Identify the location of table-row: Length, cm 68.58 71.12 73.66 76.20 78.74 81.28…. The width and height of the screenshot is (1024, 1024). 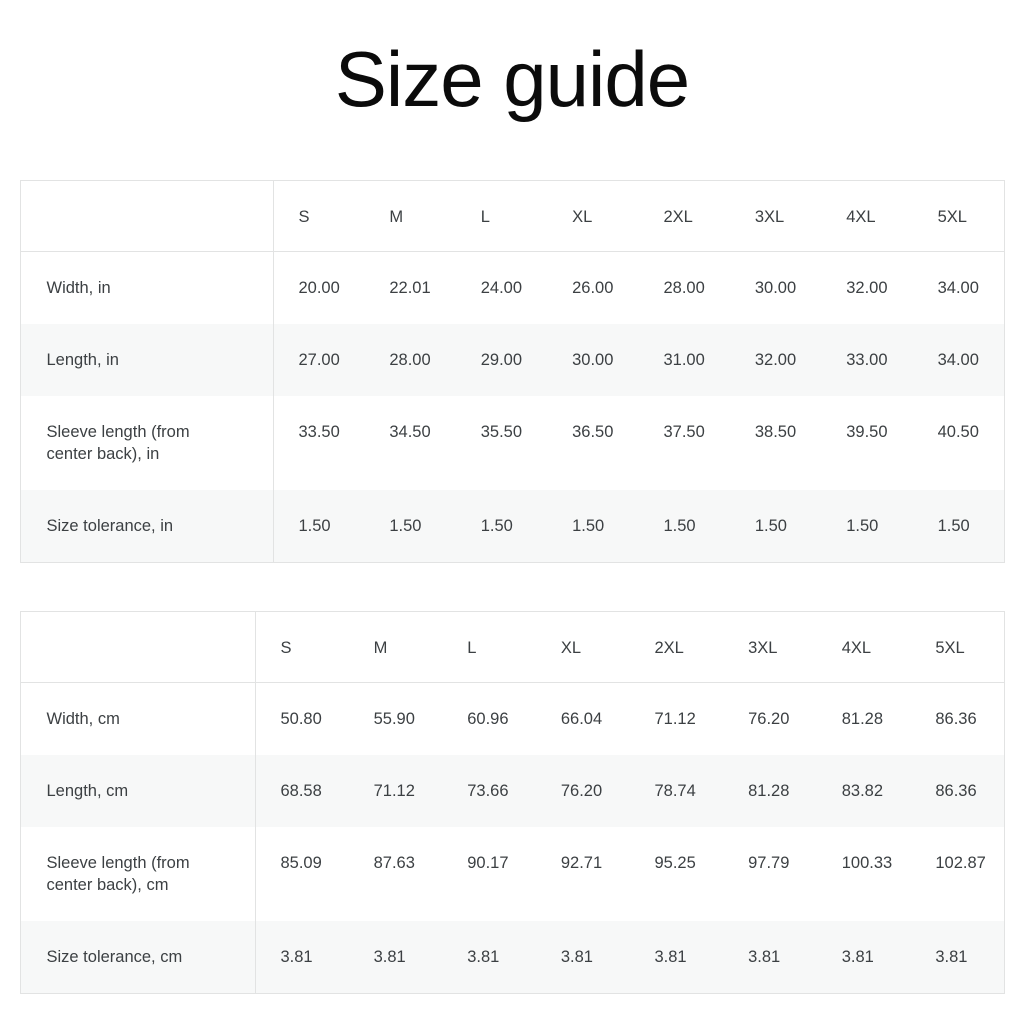
(512, 791).